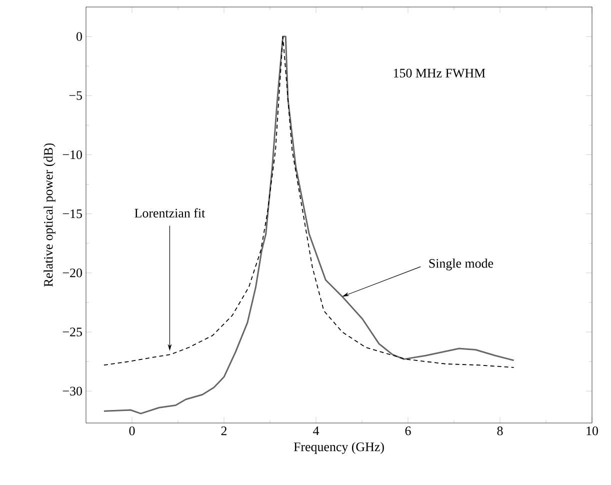  Describe the element at coordinates (72, 391) in the screenshot. I see `y-tick-label: −30` at that location.